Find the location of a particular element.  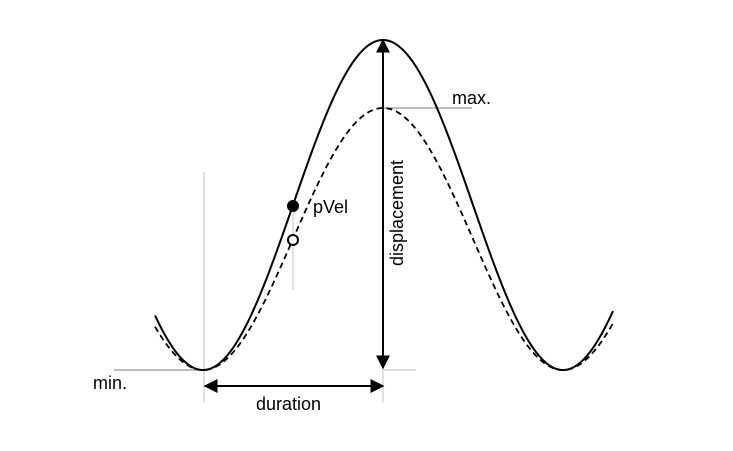

max-label: max. is located at coordinates (471, 98).